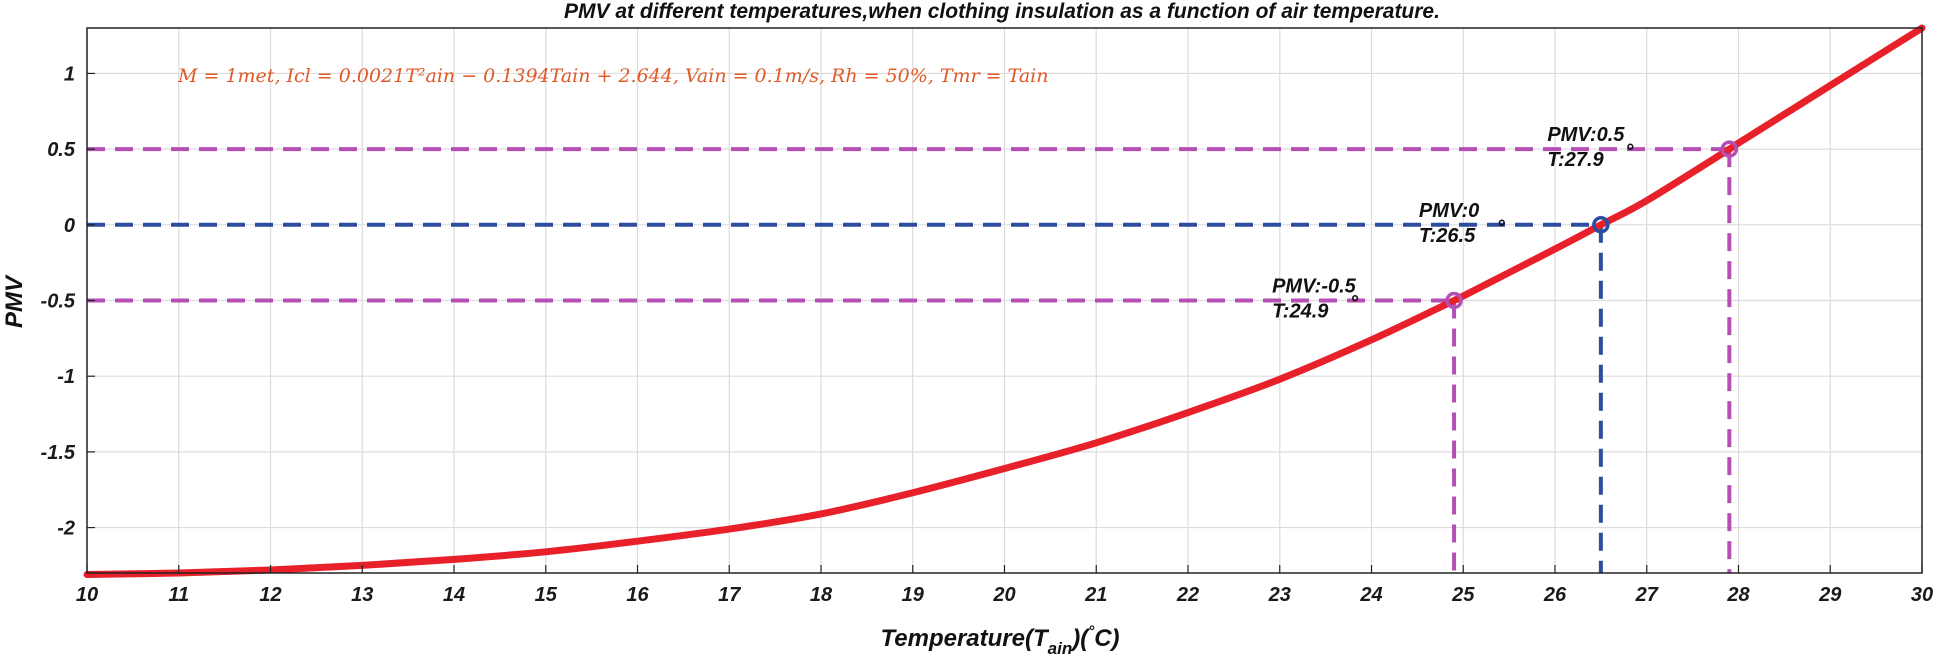 This screenshot has width=1935, height=660. What do you see at coordinates (1738, 595) in the screenshot?
I see `x-tick-label: 28` at bounding box center [1738, 595].